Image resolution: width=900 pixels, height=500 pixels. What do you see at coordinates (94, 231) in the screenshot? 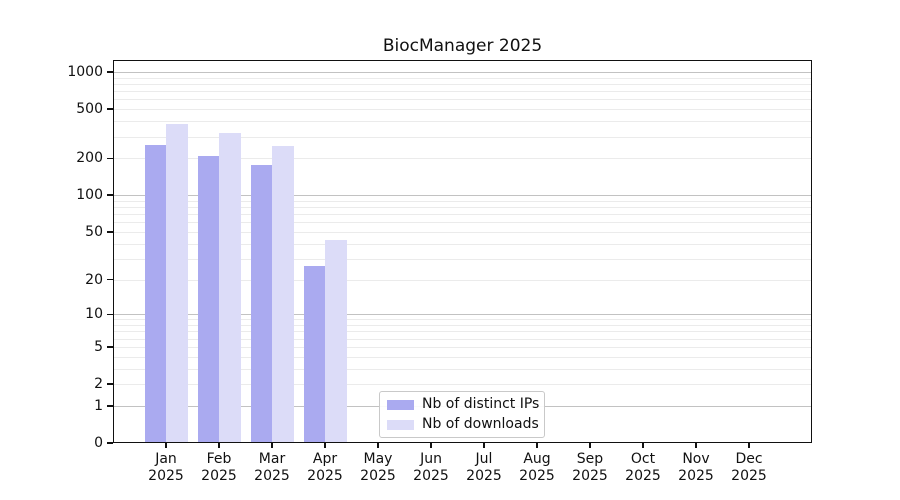
I see `y-tick-label: 50` at bounding box center [94, 231].